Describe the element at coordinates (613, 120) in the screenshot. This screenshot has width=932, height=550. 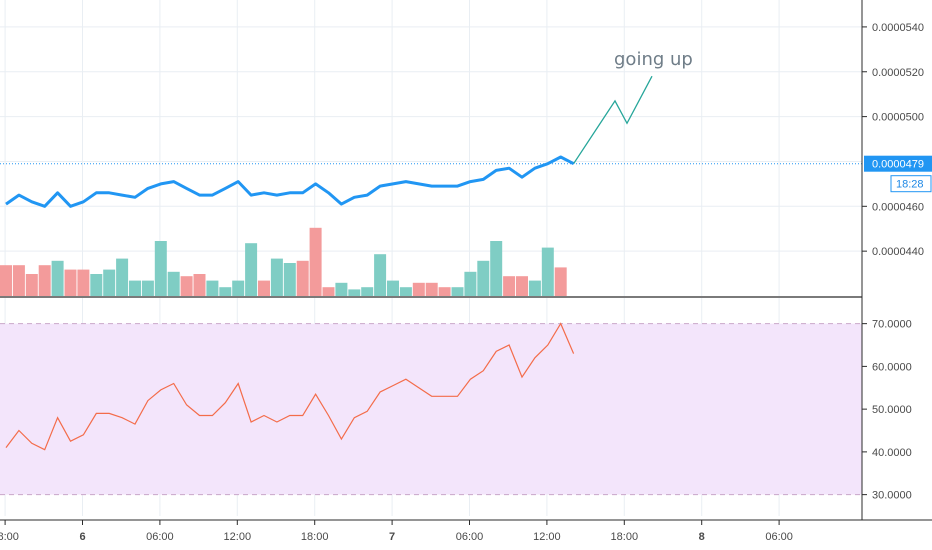
I see `projection-line` at that location.